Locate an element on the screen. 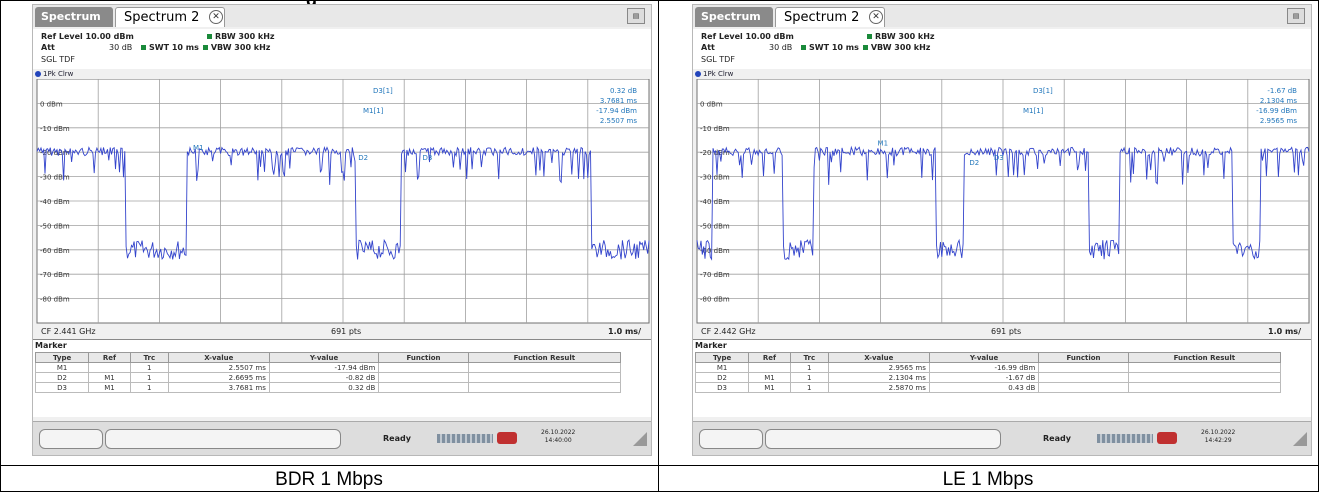  marker-readout: D3[1] is located at coordinates (383, 91).